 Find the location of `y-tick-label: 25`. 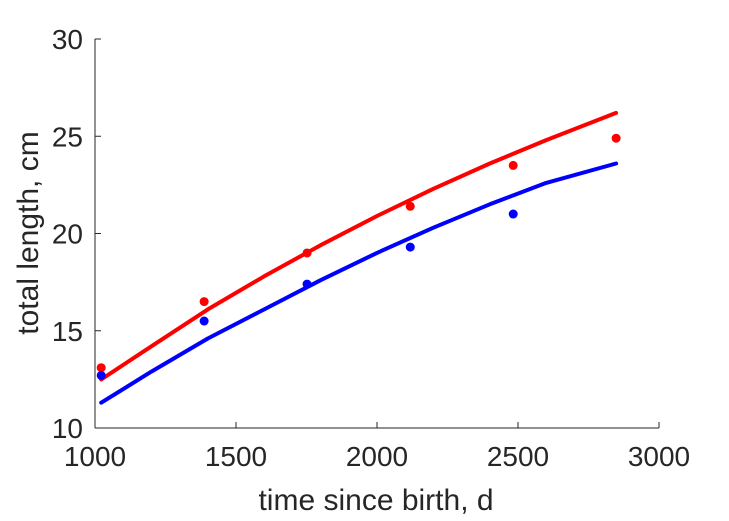

y-tick-label: 25 is located at coordinates (67, 136).